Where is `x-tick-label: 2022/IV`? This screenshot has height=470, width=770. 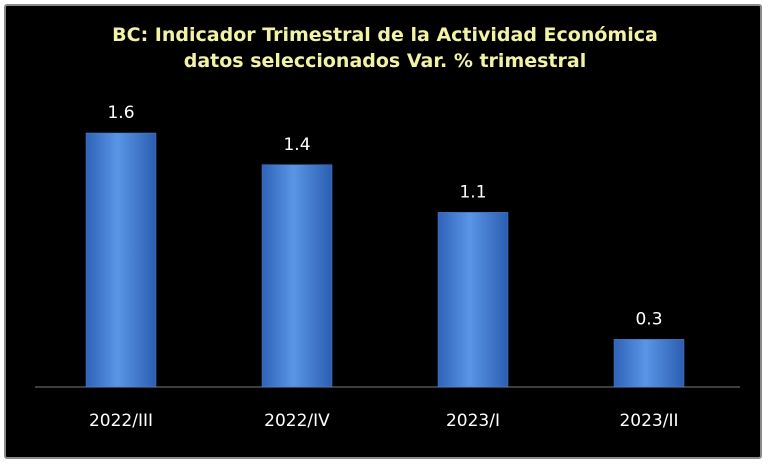 x-tick-label: 2022/IV is located at coordinates (297, 421).